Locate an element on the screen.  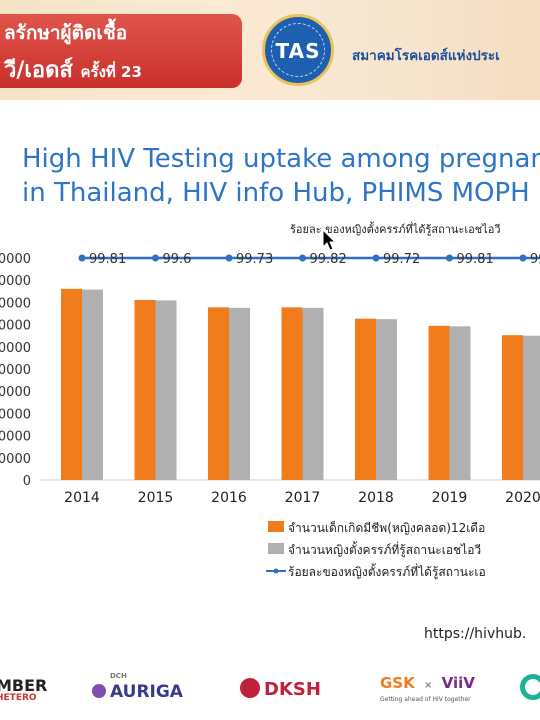
logo-ring is located at coordinates (298, 50).